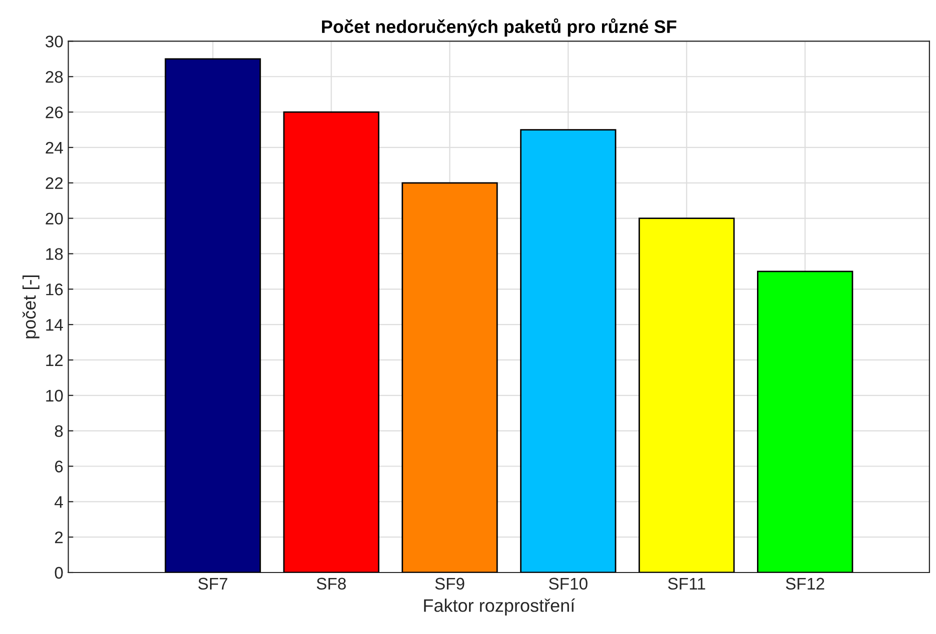 The image size is (936, 634). What do you see at coordinates (54, 112) in the screenshot?
I see `y-tick-label: 26` at bounding box center [54, 112].